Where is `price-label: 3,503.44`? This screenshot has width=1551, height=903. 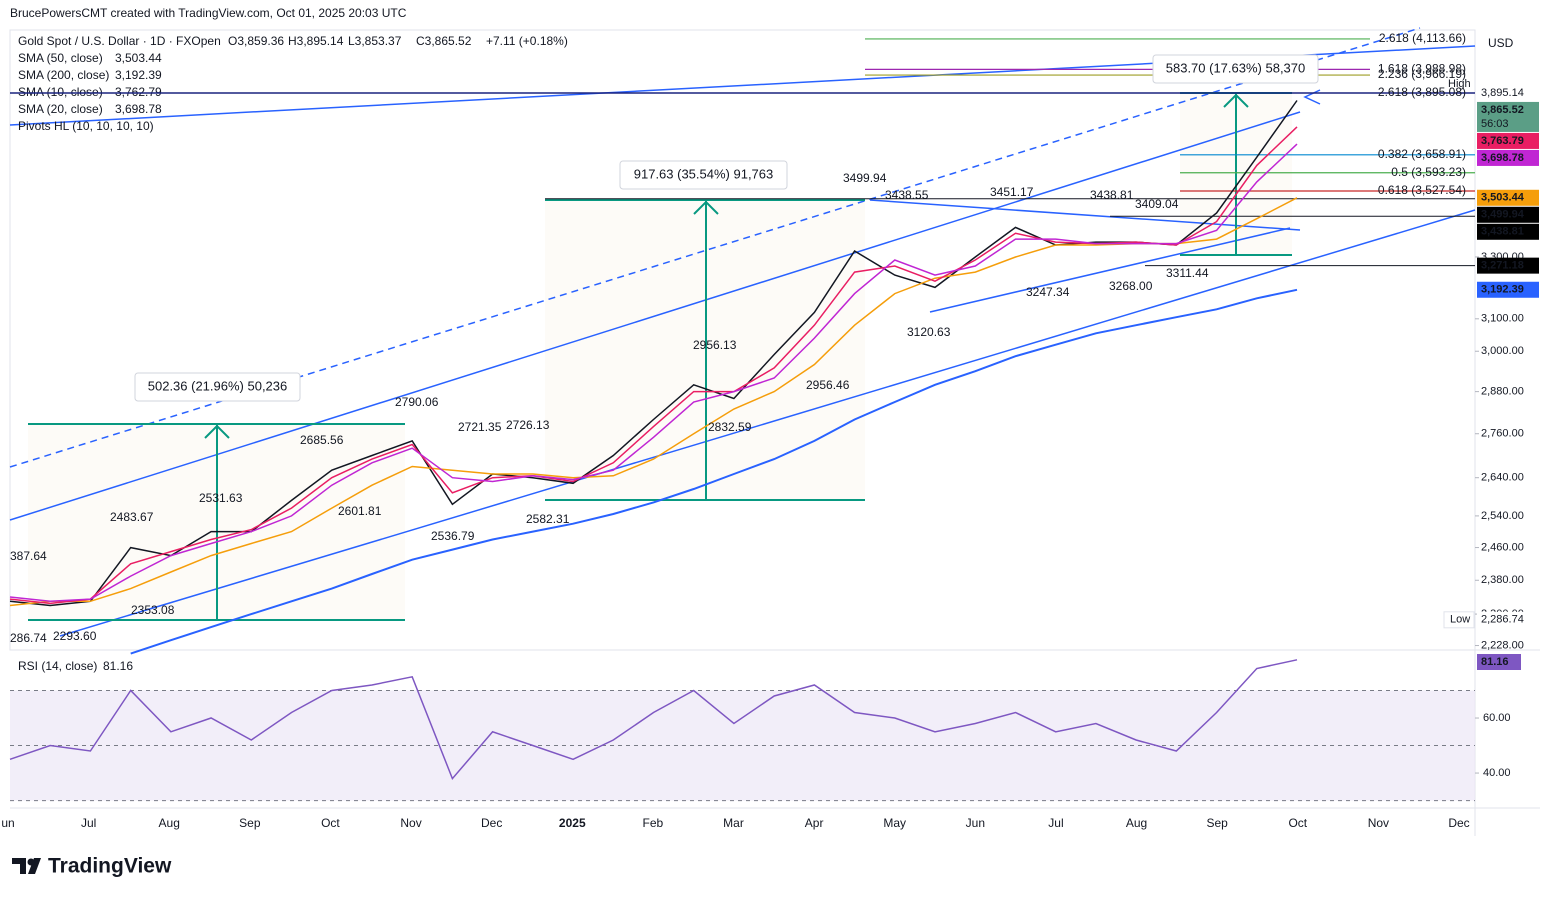 price-label: 3,503.44 is located at coordinates (1503, 198).